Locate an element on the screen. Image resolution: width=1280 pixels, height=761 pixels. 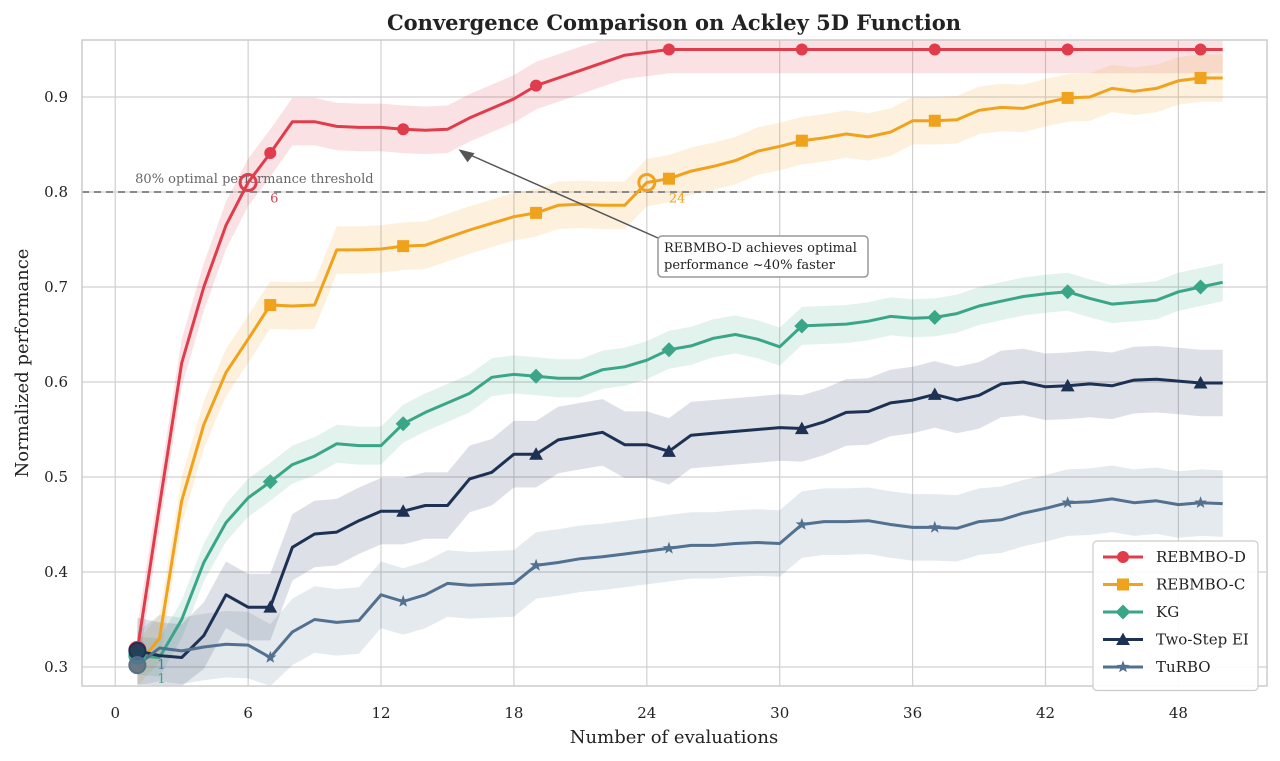
x-tick-label: 6 is located at coordinates (248, 713).